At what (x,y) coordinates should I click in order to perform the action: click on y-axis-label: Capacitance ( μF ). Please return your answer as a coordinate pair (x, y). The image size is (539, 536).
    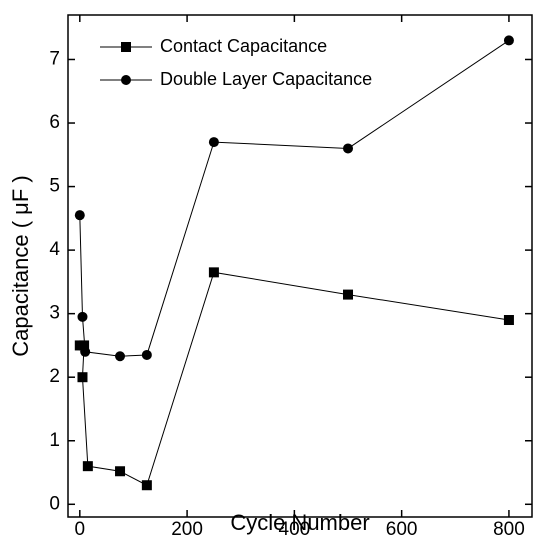
    Looking at the image, I should click on (20, 265).